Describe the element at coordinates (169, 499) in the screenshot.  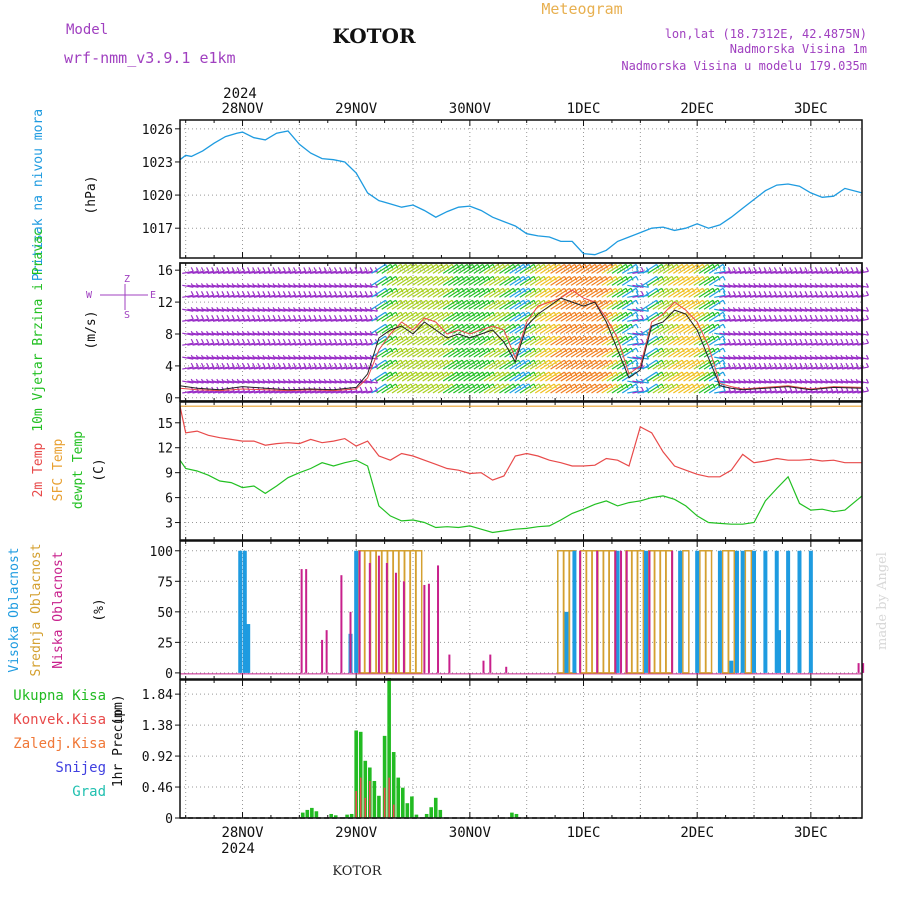
I see `y-tick-label: 6` at that location.